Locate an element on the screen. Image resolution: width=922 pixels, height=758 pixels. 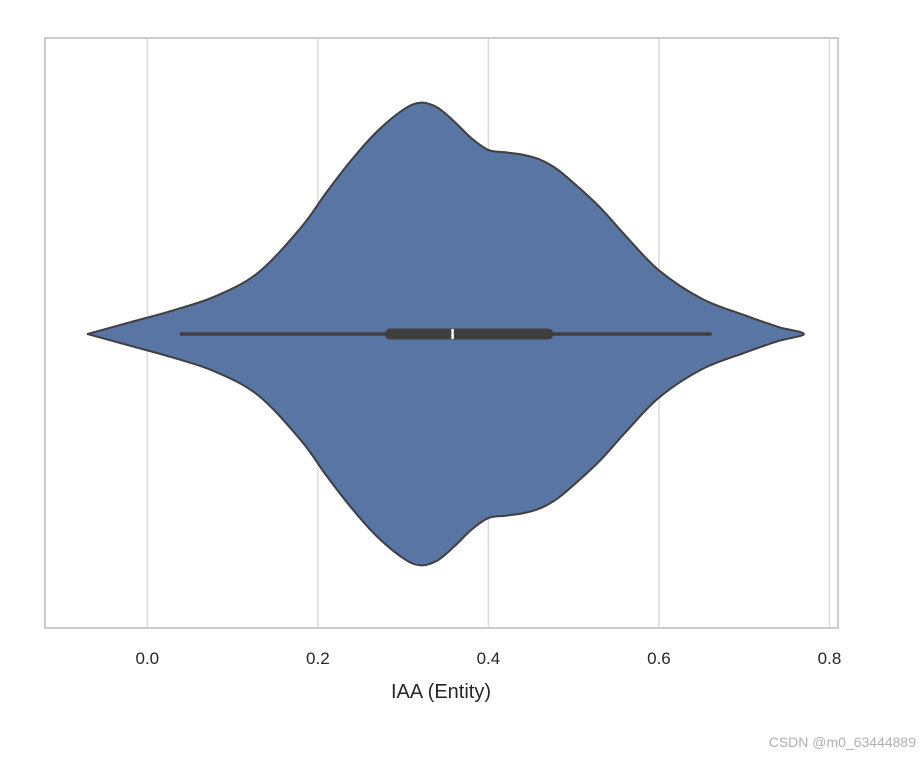
x-tick-label: 0.0 is located at coordinates (148, 658).